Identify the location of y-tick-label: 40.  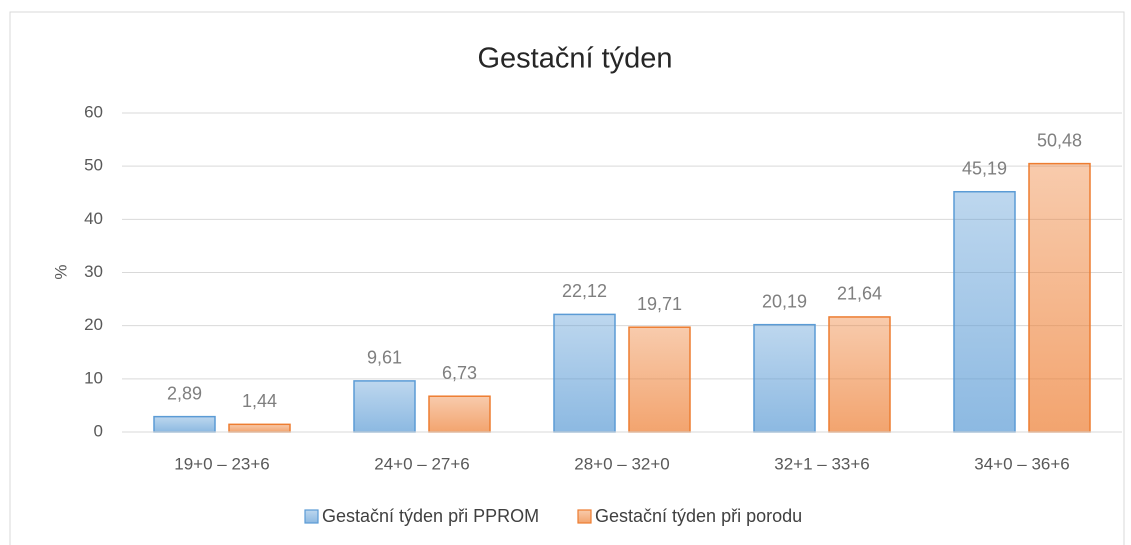
(93, 218).